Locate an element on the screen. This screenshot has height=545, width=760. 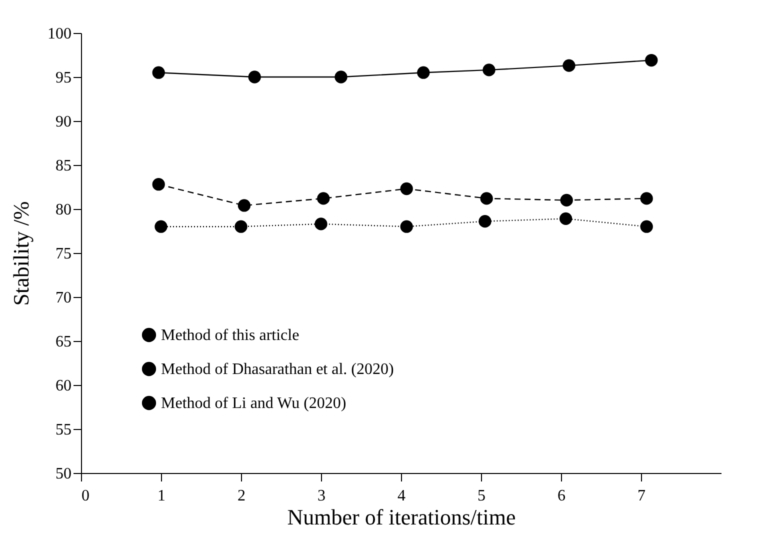
x-tick-label: 2 is located at coordinates (242, 496).